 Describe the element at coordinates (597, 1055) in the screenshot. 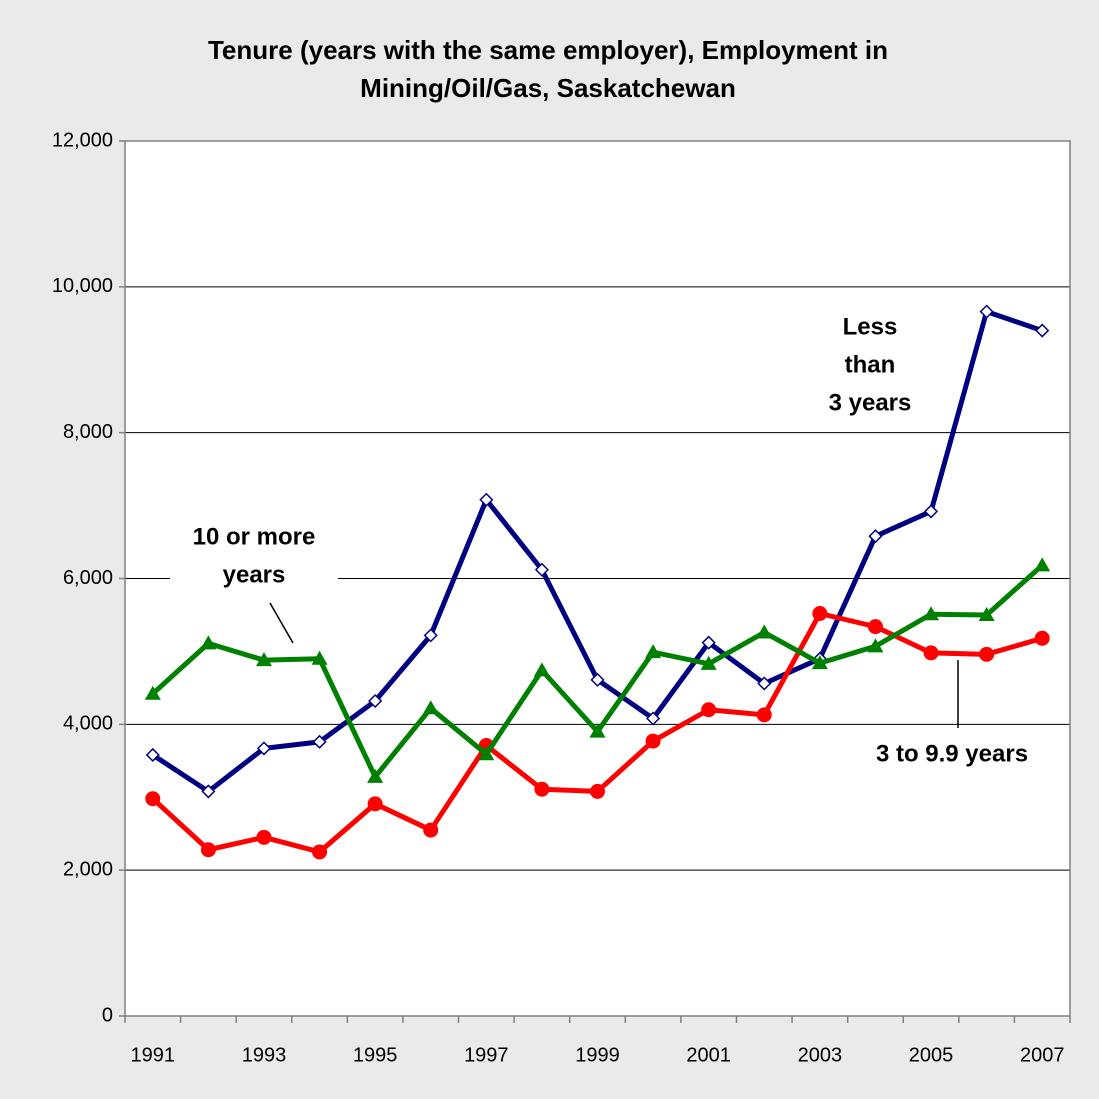

I see `x-tick-label: 1999` at that location.